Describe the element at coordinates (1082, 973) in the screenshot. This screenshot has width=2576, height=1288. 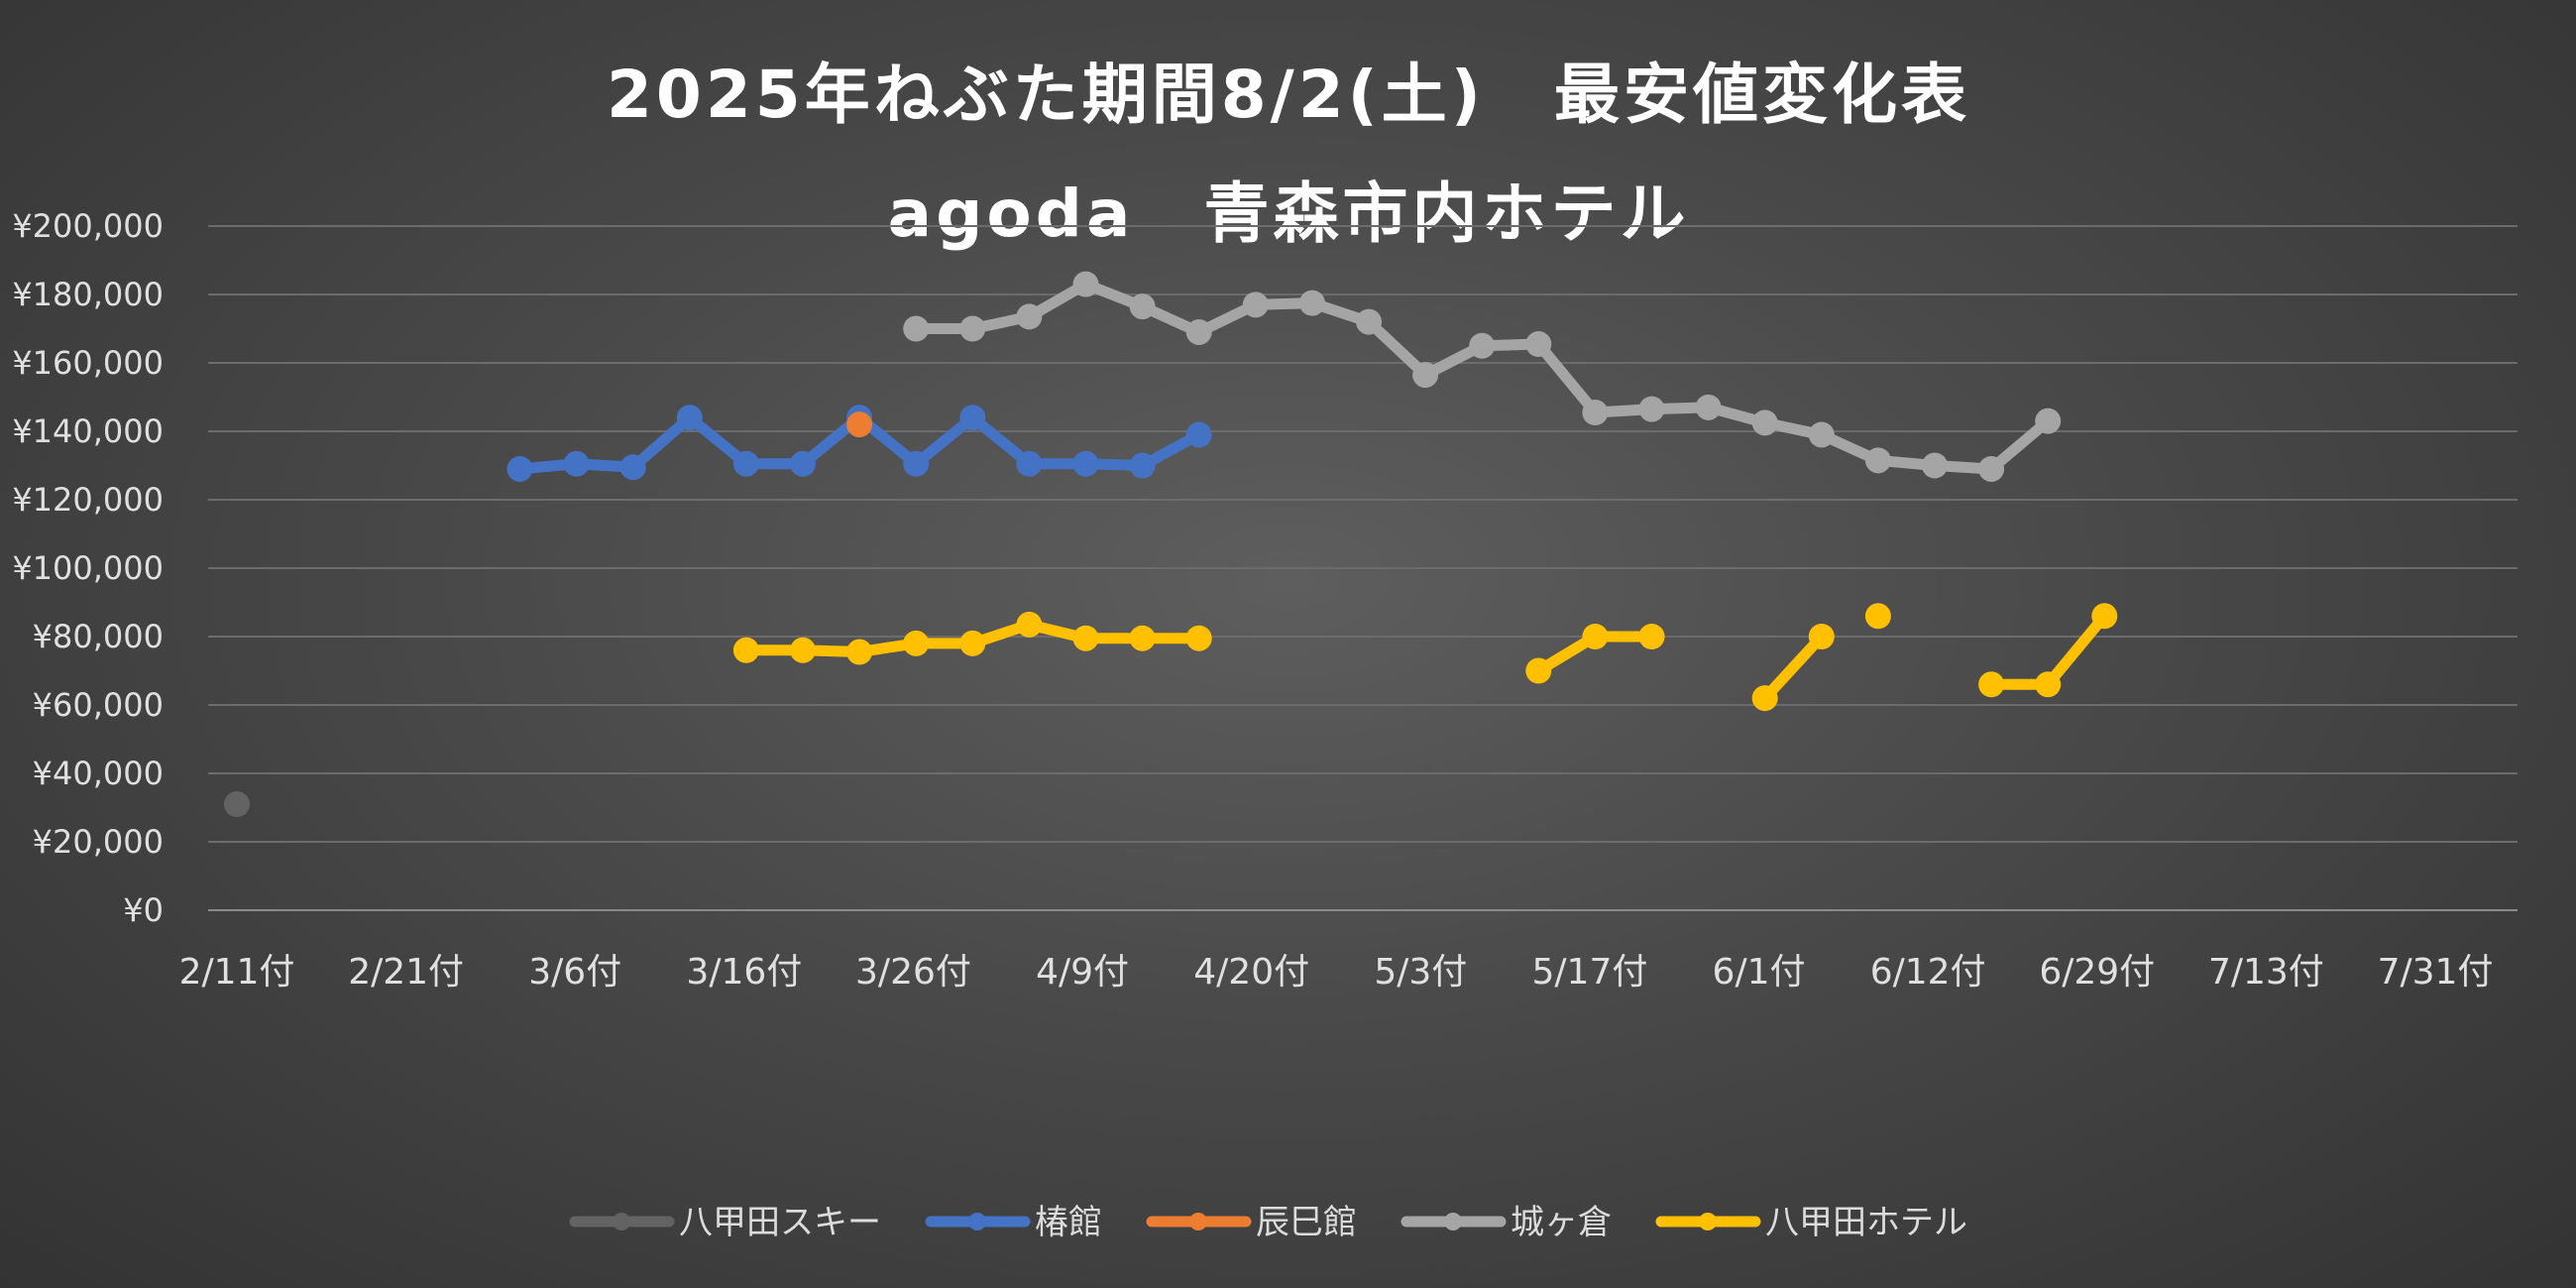
I see `x-tick-label: 4/9付` at that location.